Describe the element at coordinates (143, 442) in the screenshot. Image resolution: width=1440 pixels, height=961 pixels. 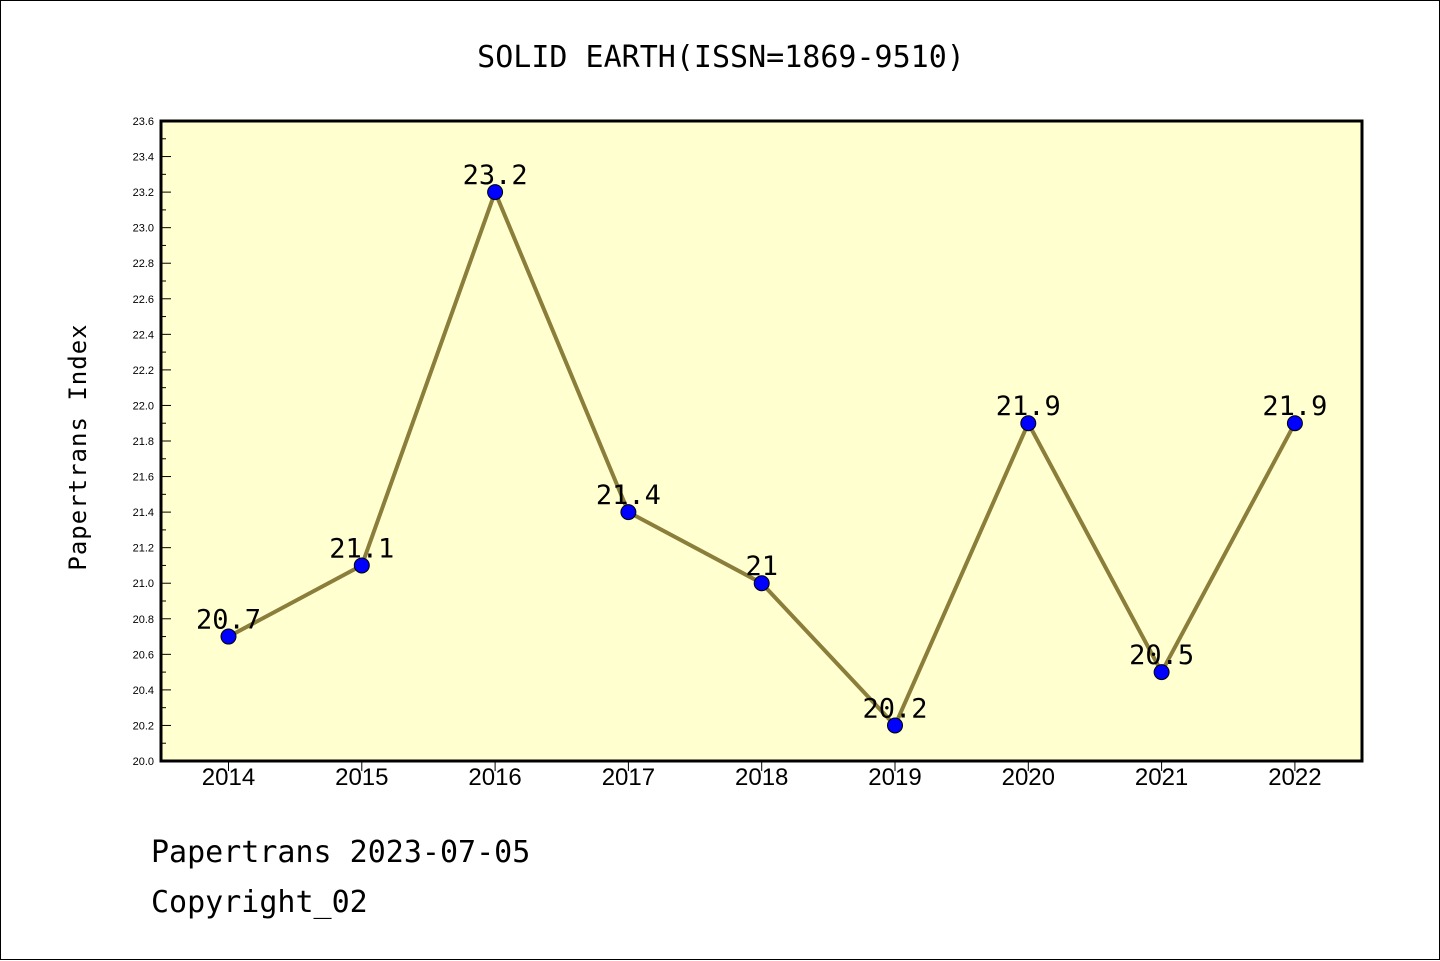
I see `y-tick-label: 21.8` at that location.